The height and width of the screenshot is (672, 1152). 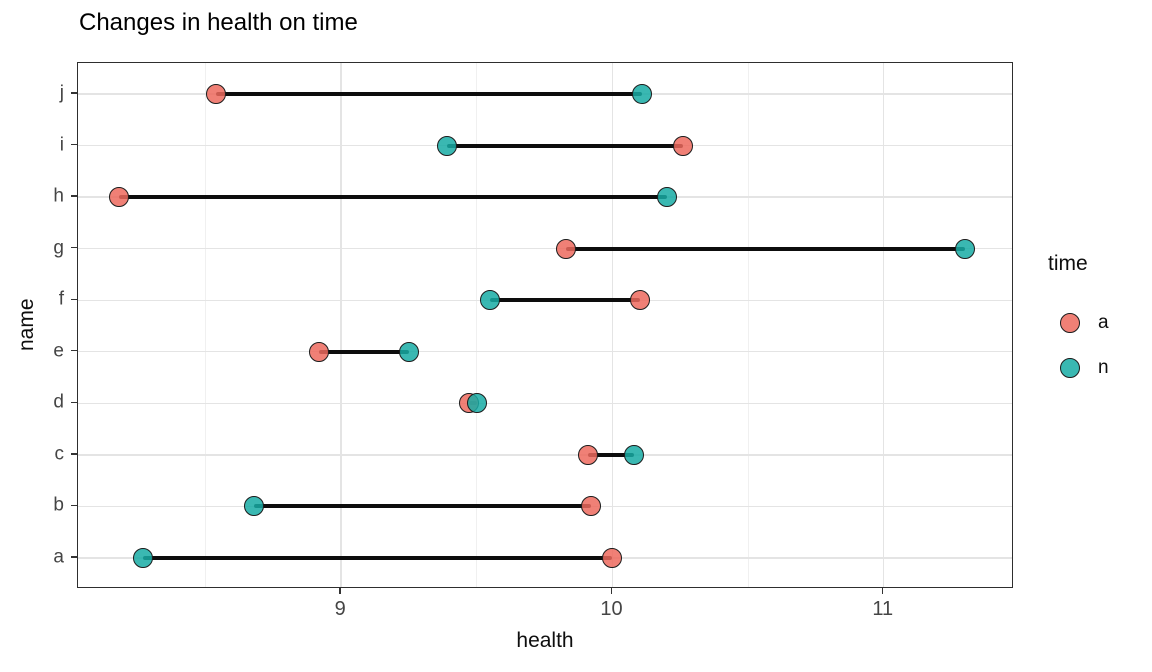 What do you see at coordinates (1070, 323) in the screenshot?
I see `legend-key-a-icon` at bounding box center [1070, 323].